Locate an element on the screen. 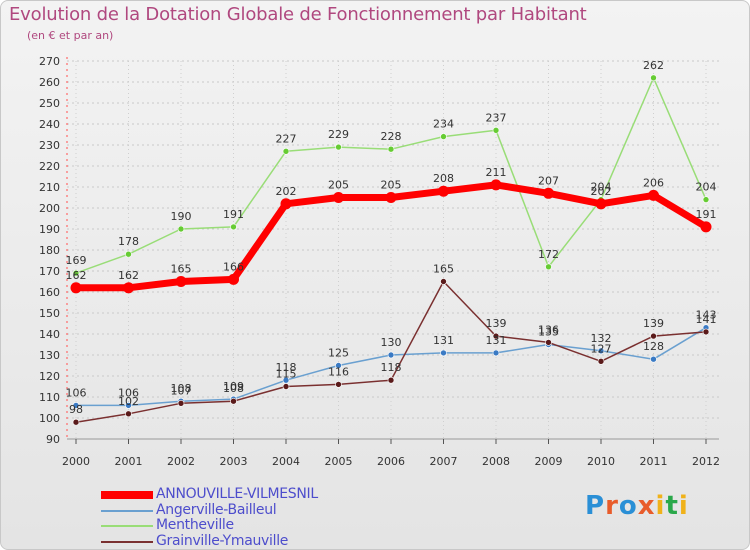 The image size is (750, 550). y-tick-label: 200 is located at coordinates (49, 208).